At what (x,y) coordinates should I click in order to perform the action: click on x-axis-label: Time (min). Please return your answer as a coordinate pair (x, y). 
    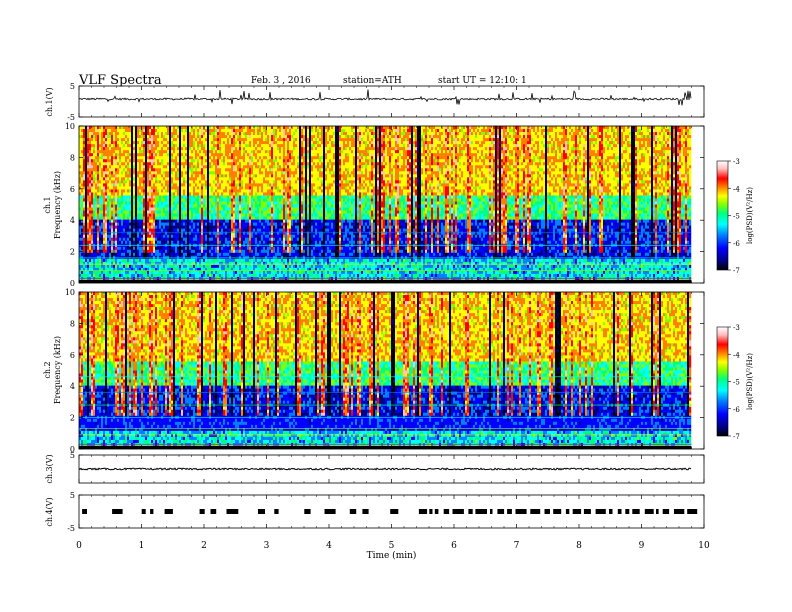
    Looking at the image, I should click on (392, 555).